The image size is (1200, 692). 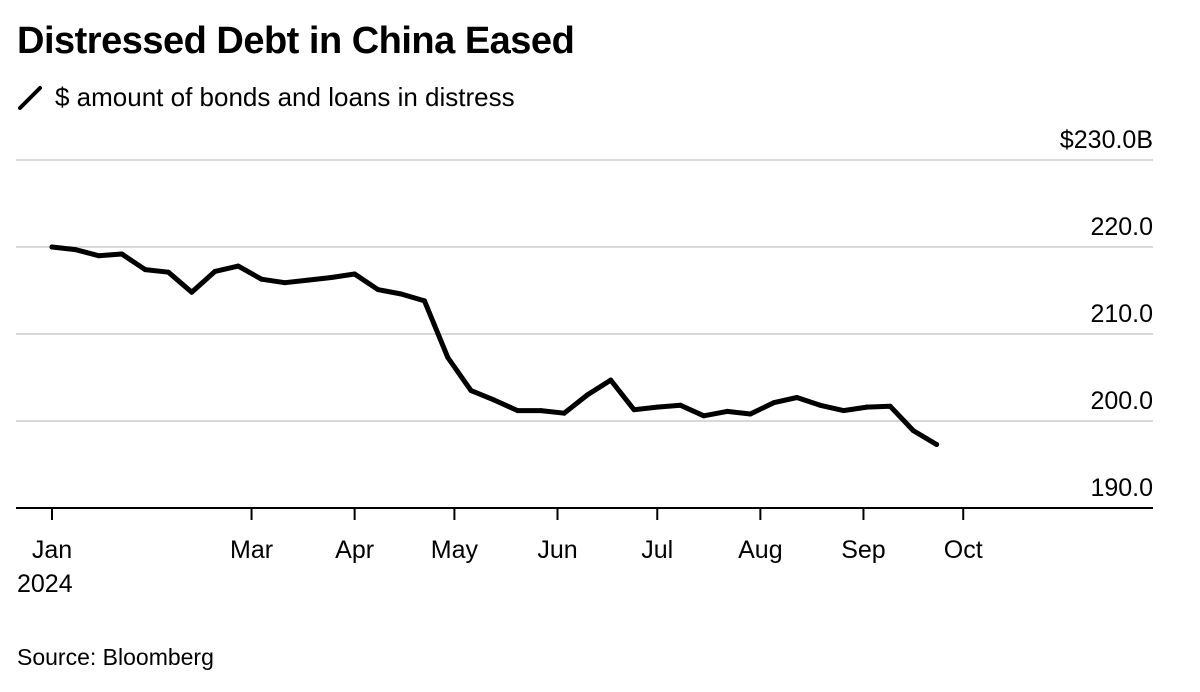 I want to click on x-tick-label: Sep, so click(x=863, y=550).